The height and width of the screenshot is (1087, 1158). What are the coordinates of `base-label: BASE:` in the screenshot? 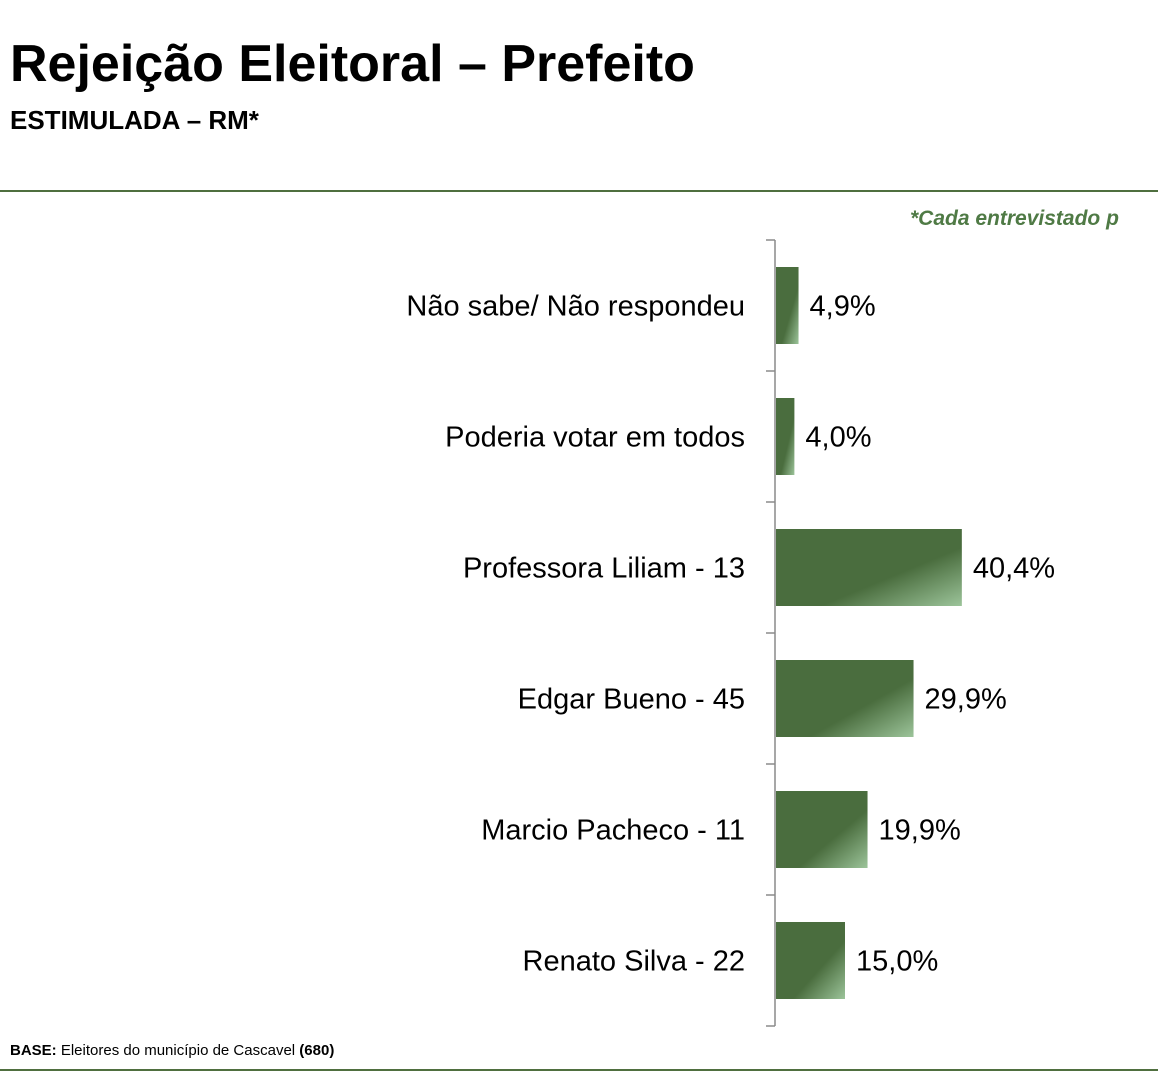 It's located at (33, 1050).